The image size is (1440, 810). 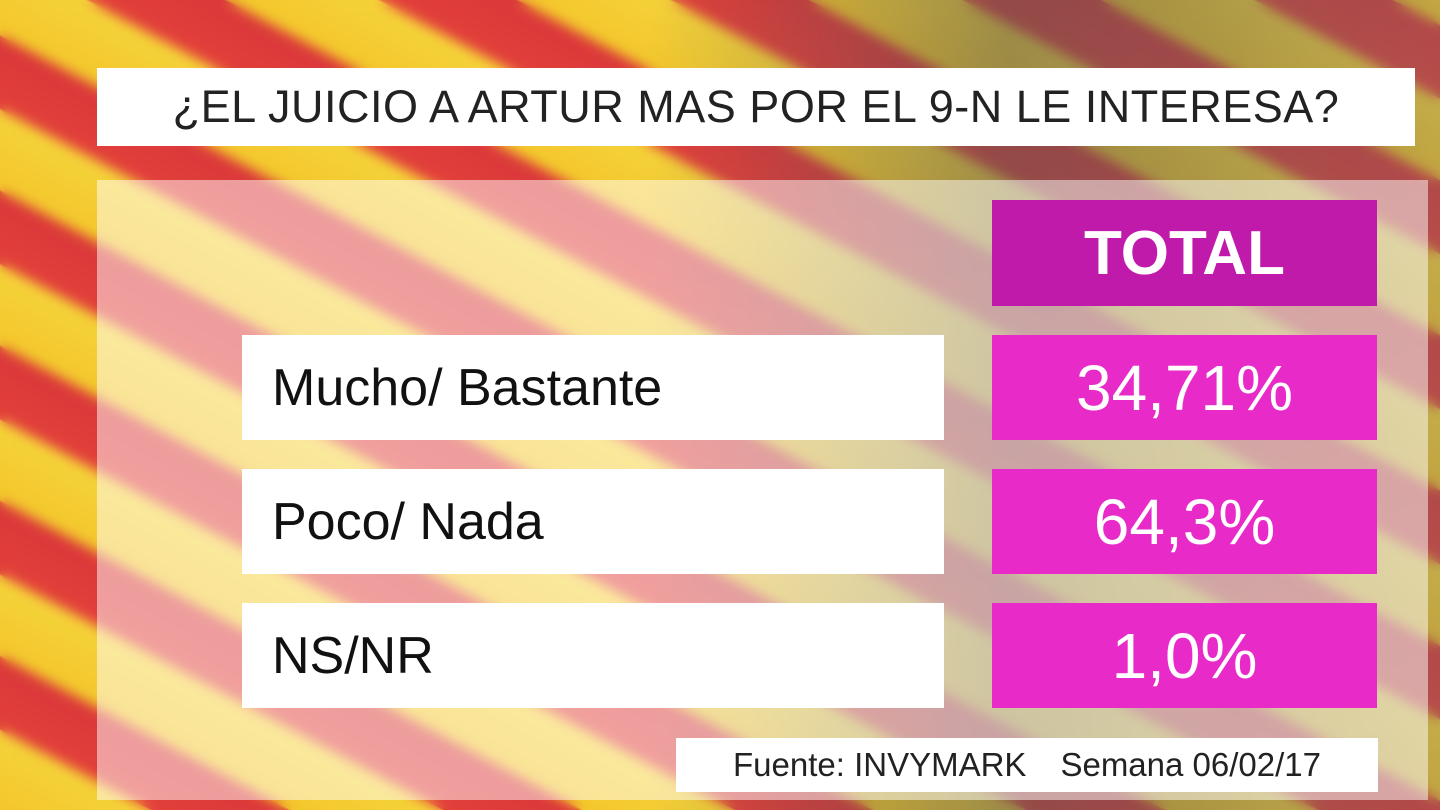 What do you see at coordinates (593, 387) in the screenshot?
I see `row-label: Mucho/ Bastante` at bounding box center [593, 387].